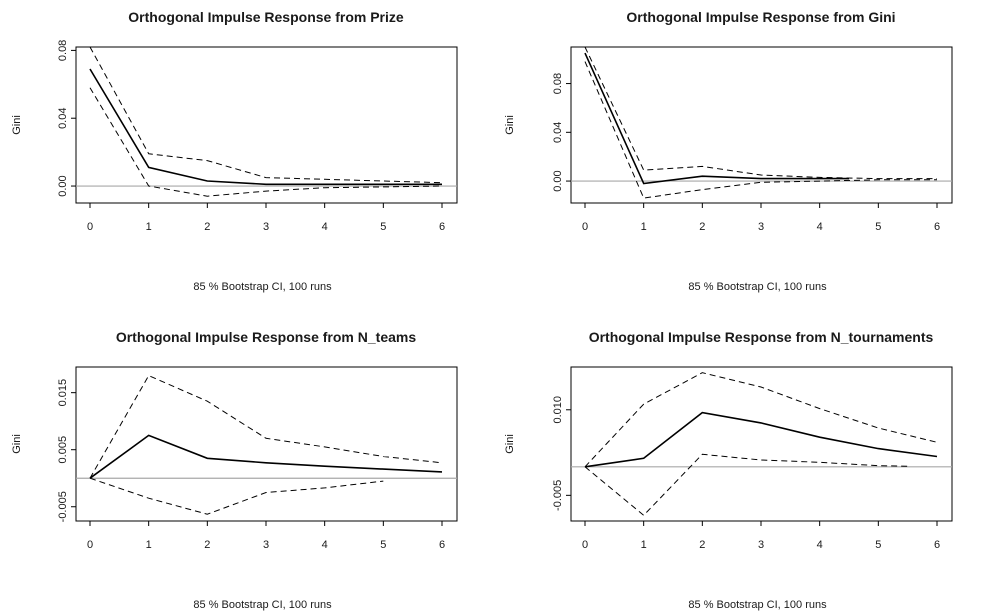 This screenshot has width=987, height=616. What do you see at coordinates (558, 410) in the screenshot?
I see `y-tick-label: 0.010` at bounding box center [558, 410].